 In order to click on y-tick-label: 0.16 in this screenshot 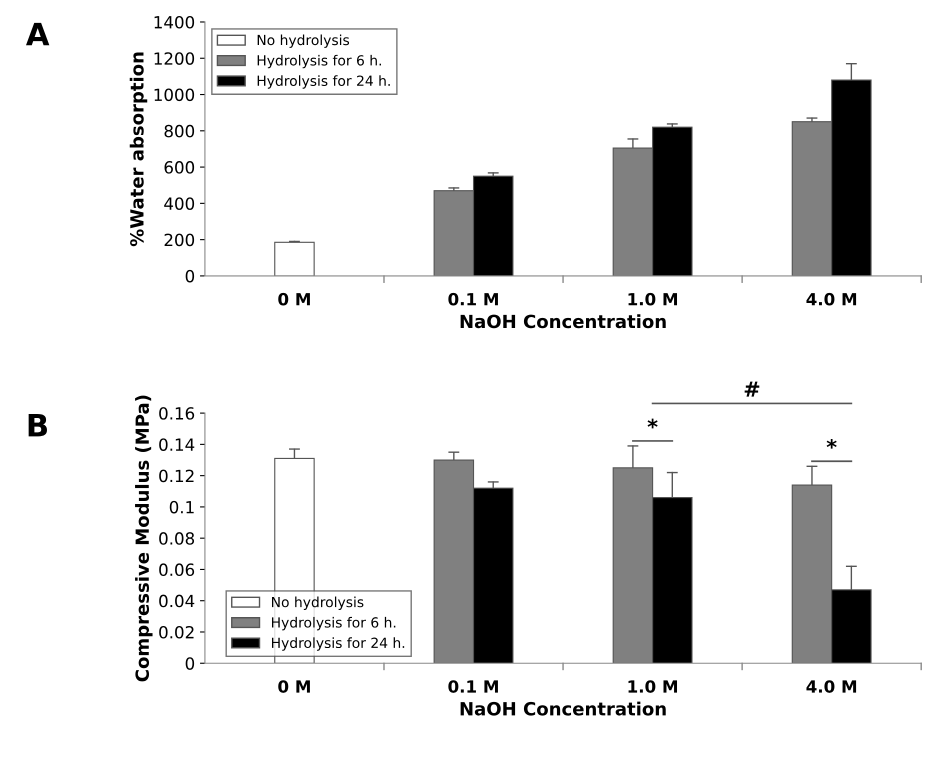, I will do `click(176, 413)`.